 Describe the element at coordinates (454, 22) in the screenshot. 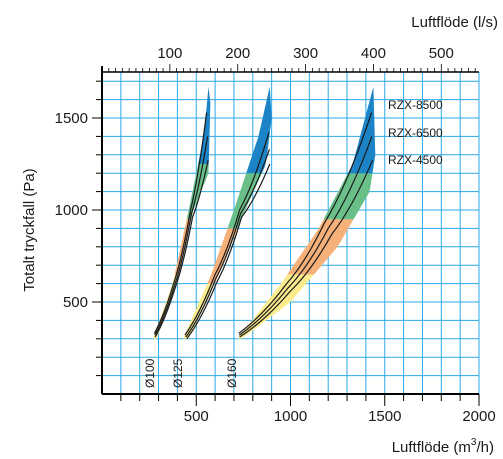

I see `x-axis-top-label: Luftflöde (l/s)` at that location.